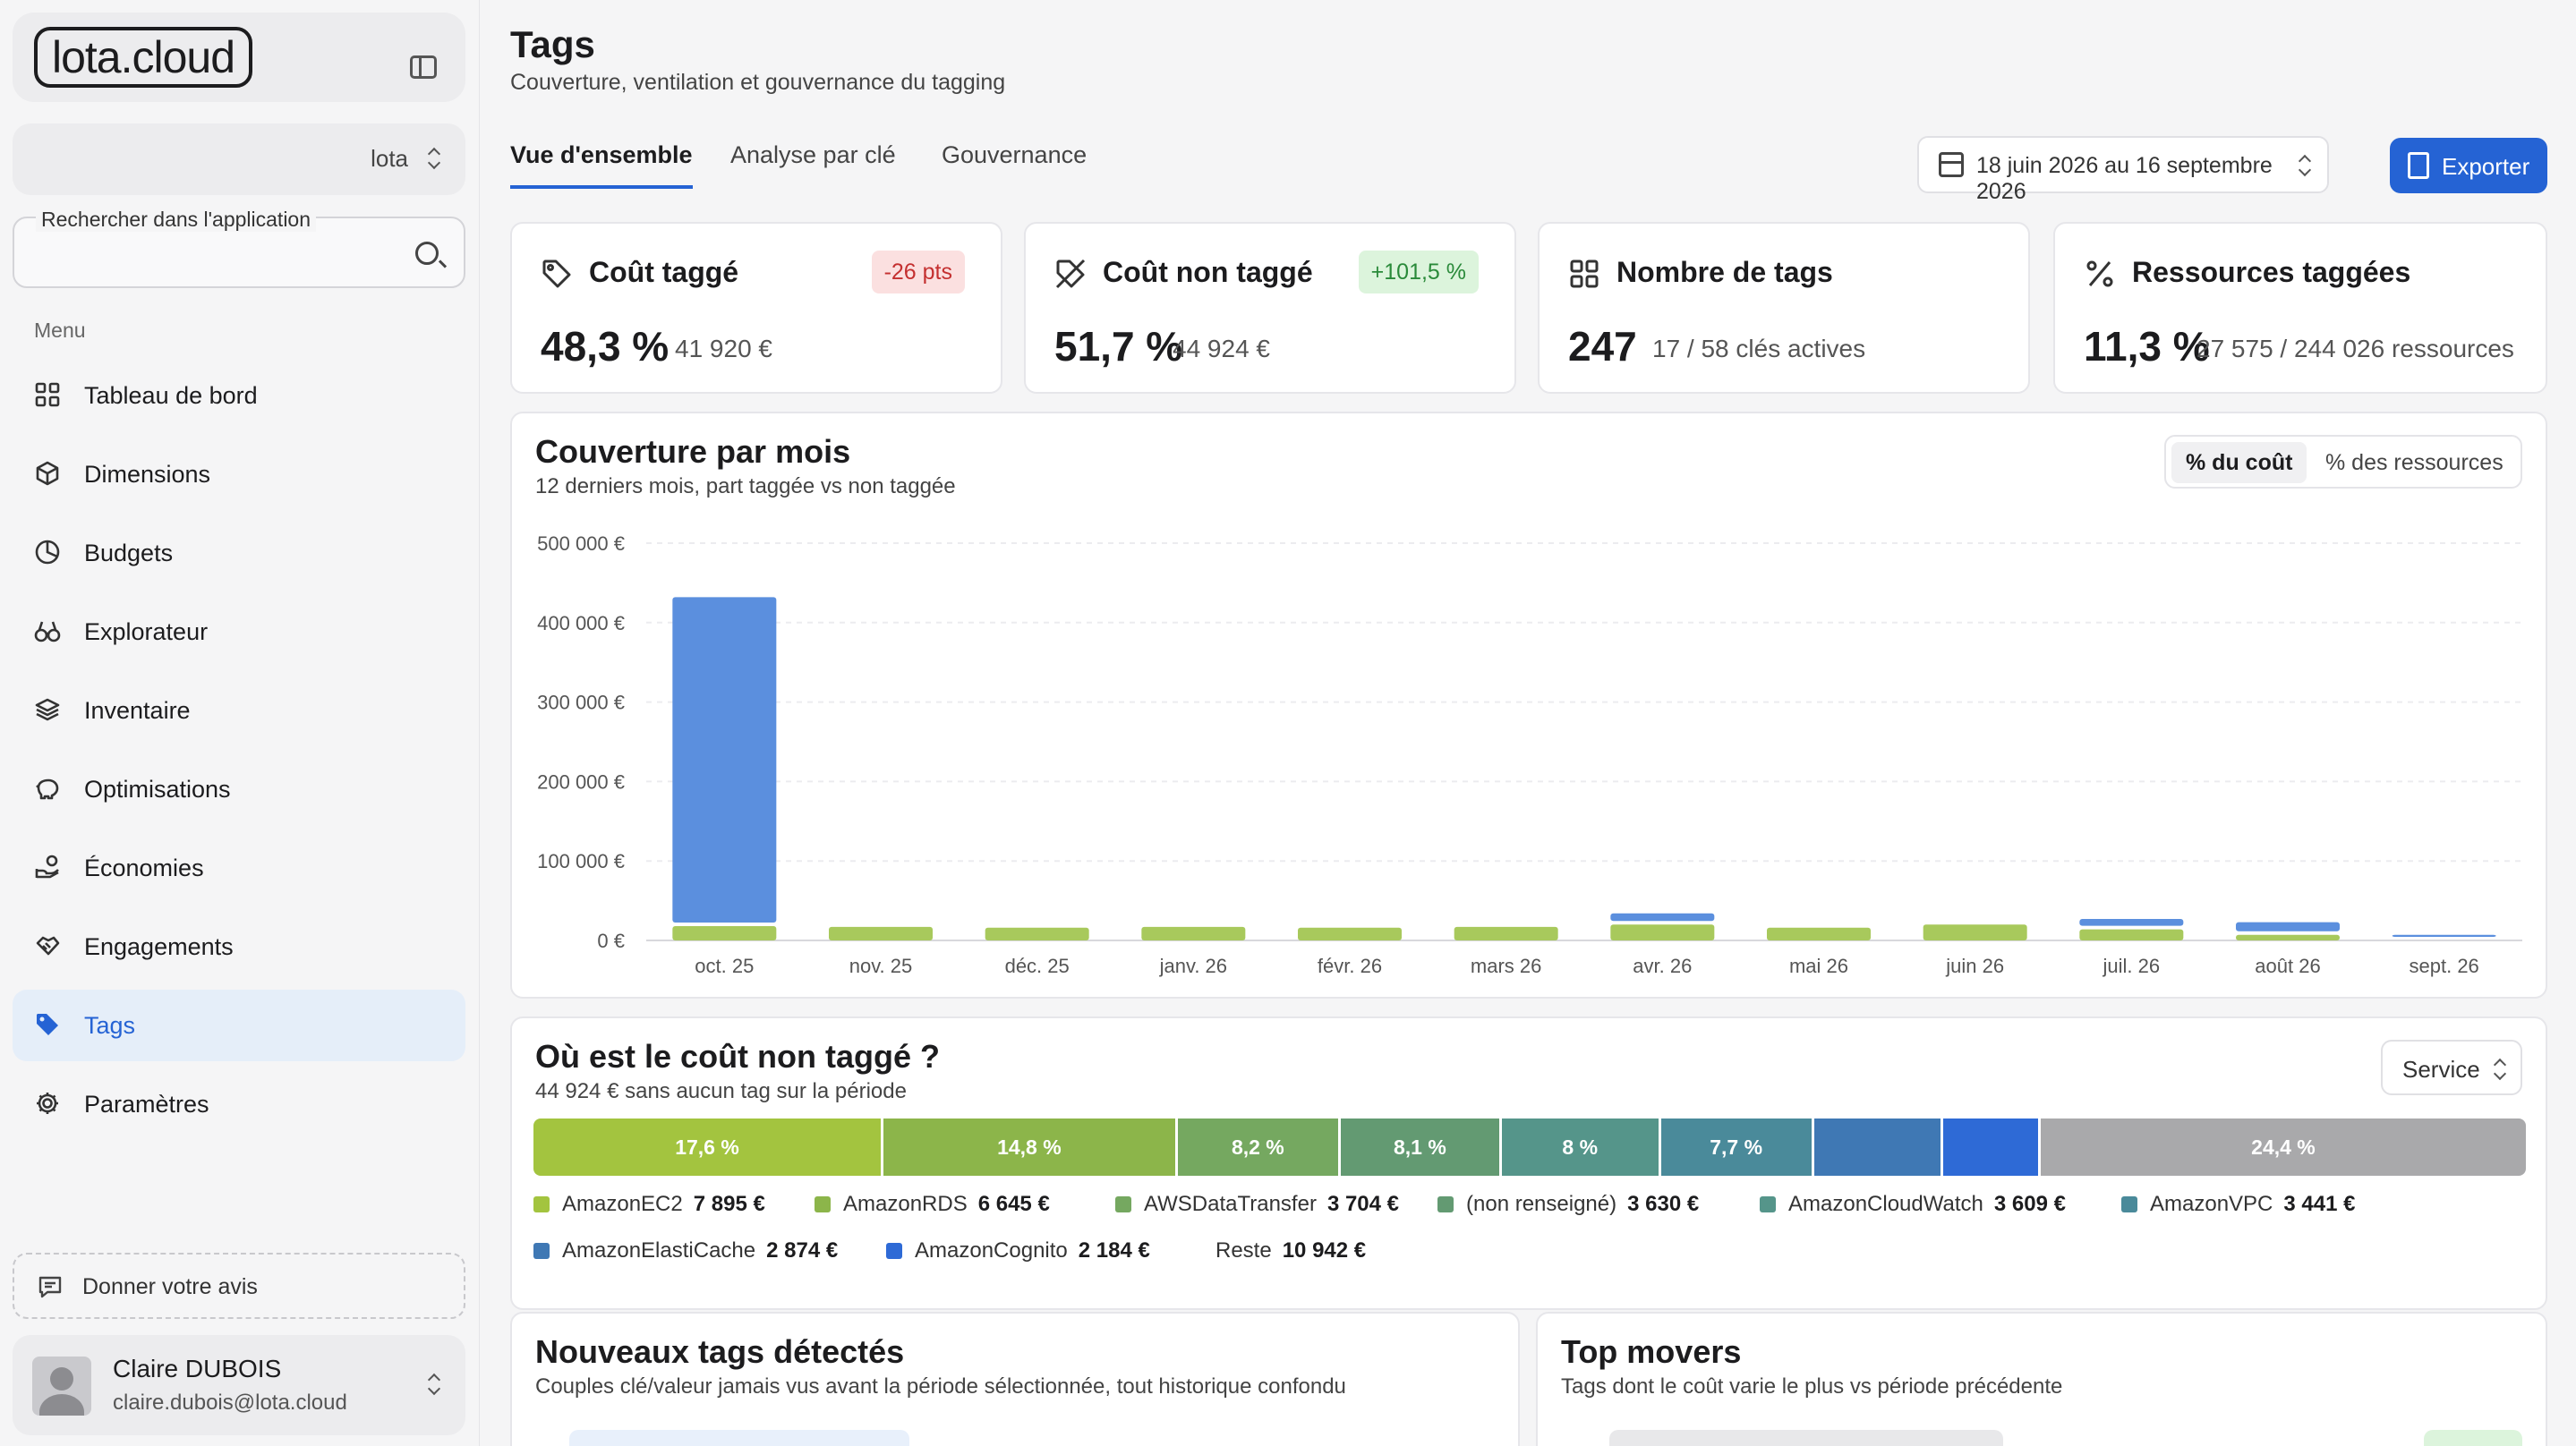 Image resolution: width=2576 pixels, height=1446 pixels. Describe the element at coordinates (2414, 463) in the screenshot. I see `toggle-resources-share: % des ressources` at that location.